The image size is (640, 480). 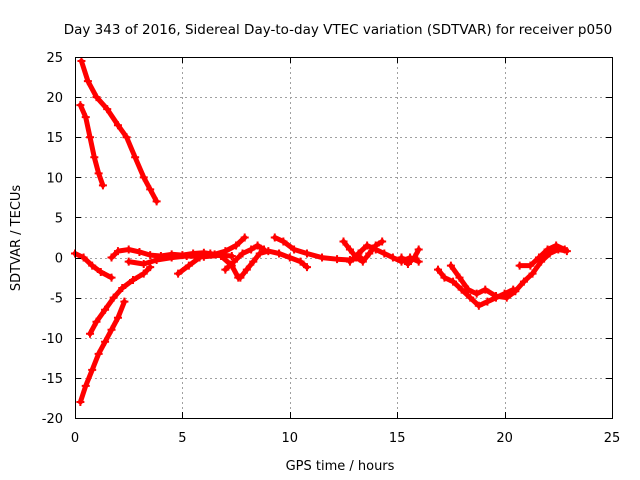 I want to click on y-tick-label: -15, so click(x=52, y=379).